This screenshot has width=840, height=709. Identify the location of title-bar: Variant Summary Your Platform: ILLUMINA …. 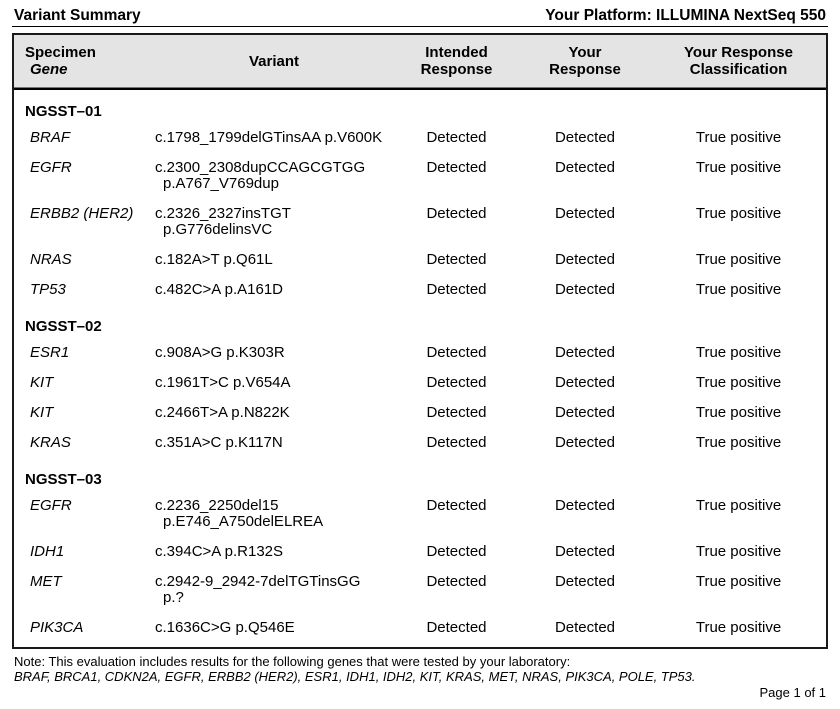
(420, 16).